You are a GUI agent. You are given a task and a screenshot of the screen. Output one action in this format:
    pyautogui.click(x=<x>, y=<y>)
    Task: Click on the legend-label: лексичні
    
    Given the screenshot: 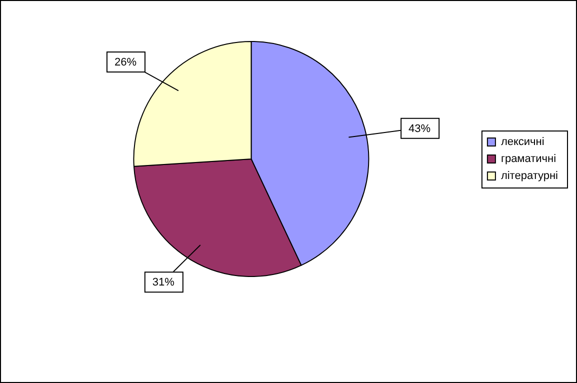 What is the action you would take?
    pyautogui.click(x=522, y=142)
    